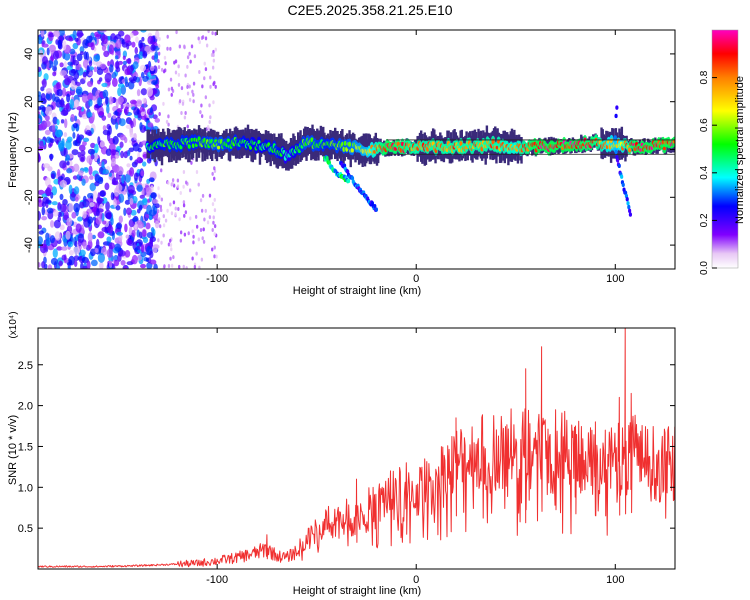 The height and width of the screenshot is (600, 750). I want to click on ridge-cell, so click(352, 150).